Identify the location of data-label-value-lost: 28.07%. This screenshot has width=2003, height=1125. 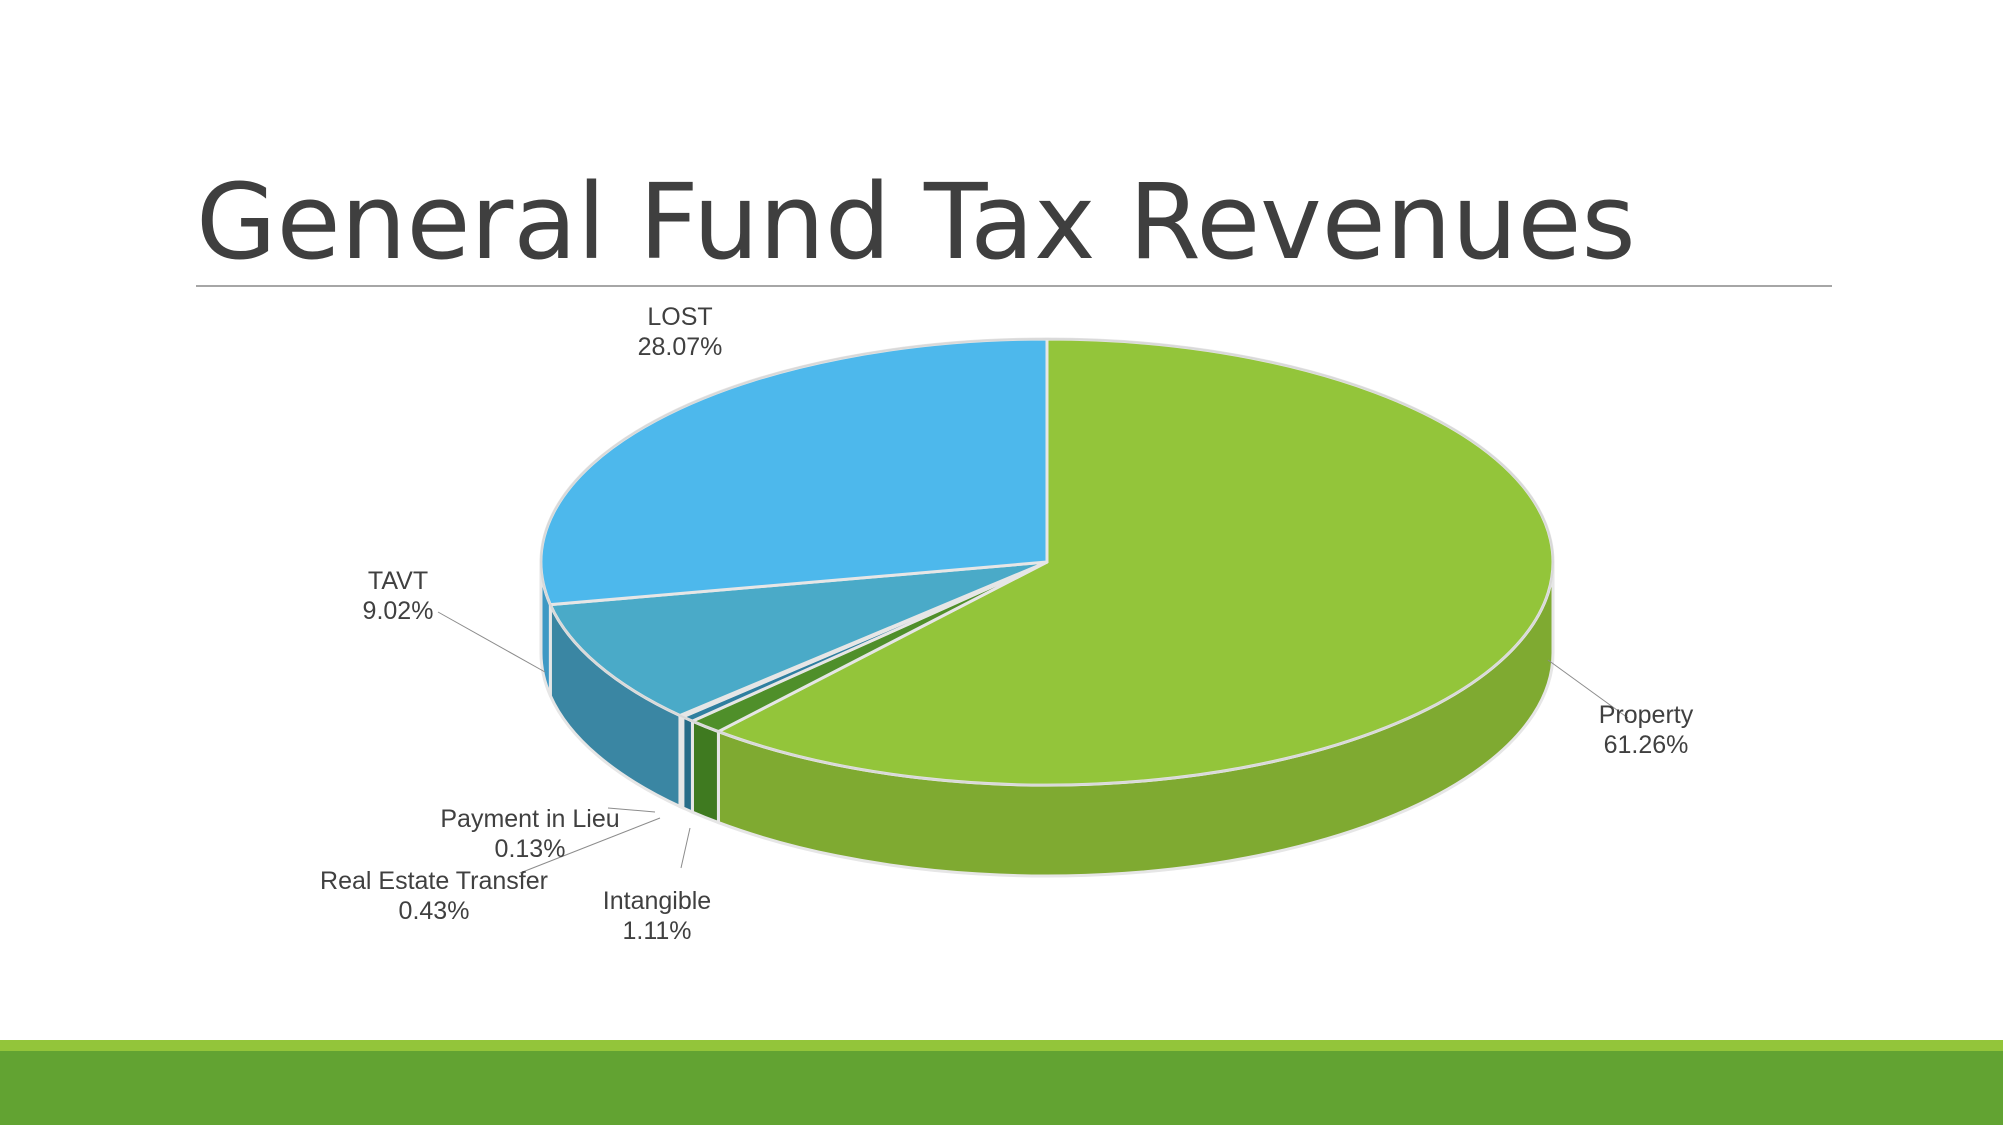
(680, 347).